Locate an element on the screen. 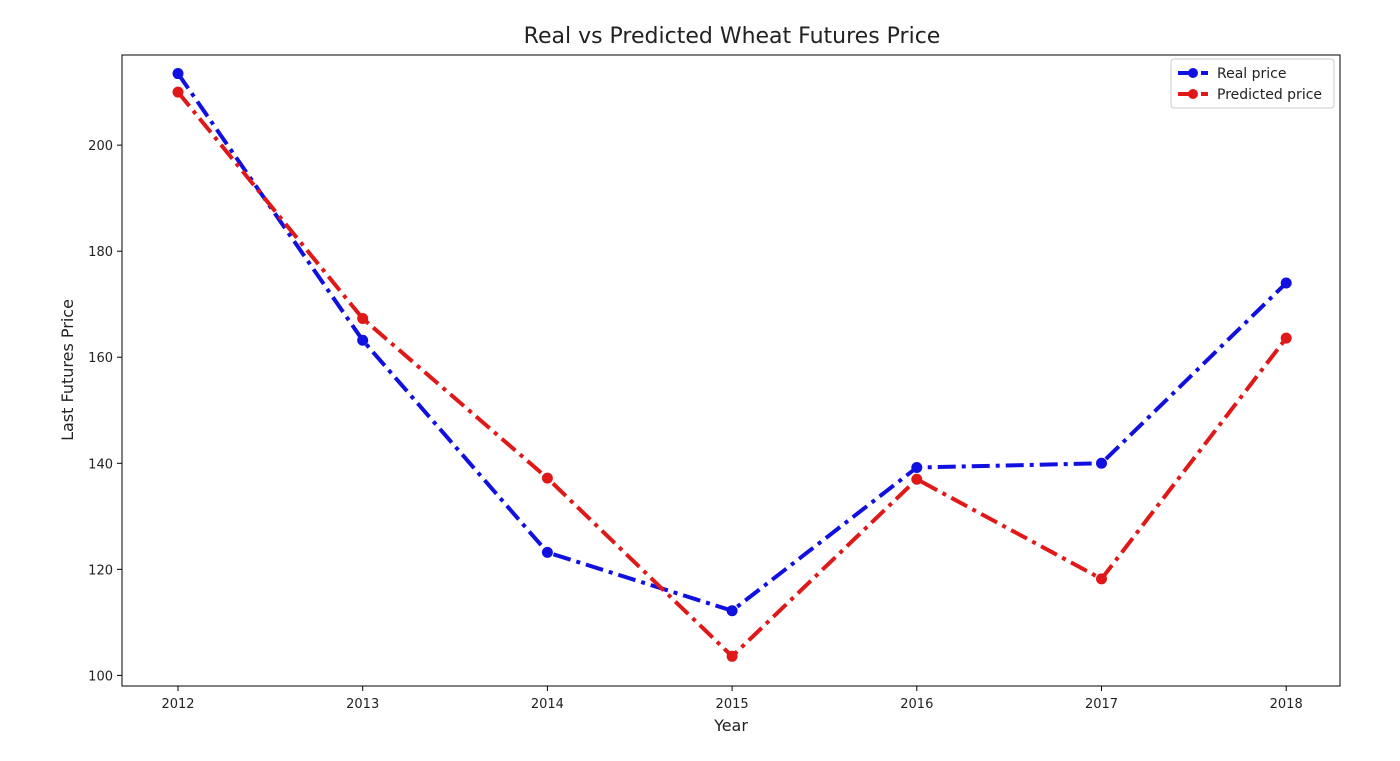 The image size is (1400, 761). legend-box is located at coordinates (1252, 83).